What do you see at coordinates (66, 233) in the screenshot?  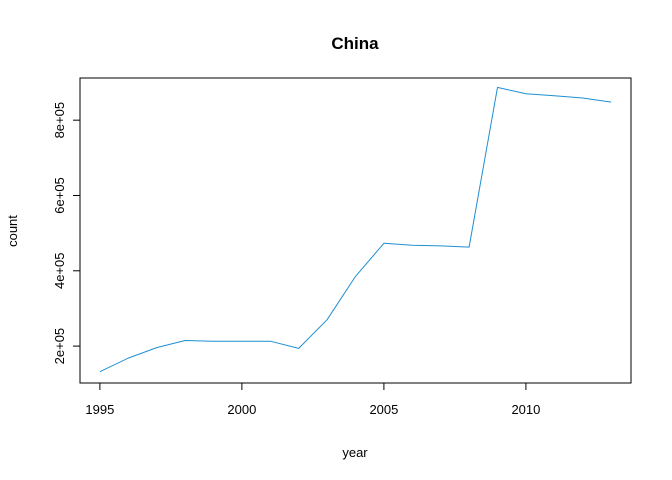 I see `y-axis: 2e+05 4e+05 6e+05 8e+05` at bounding box center [66, 233].